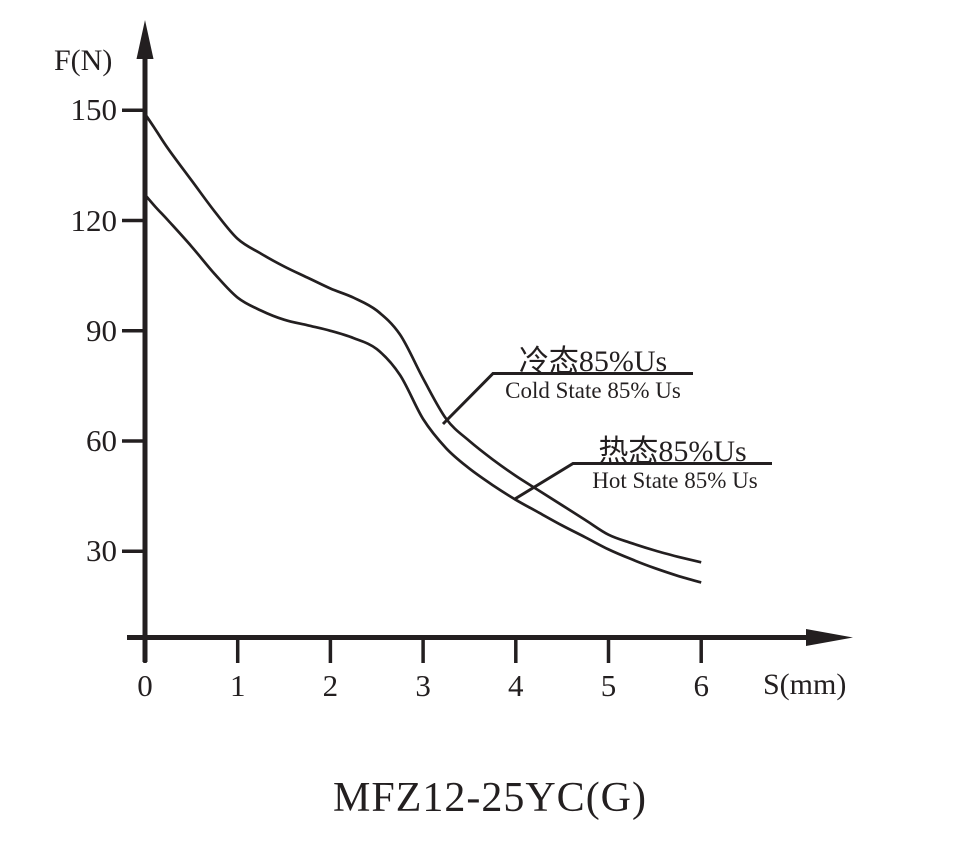 This screenshot has width=959, height=849. Describe the element at coordinates (145, 685) in the screenshot. I see `x-tick-label: 0` at that location.